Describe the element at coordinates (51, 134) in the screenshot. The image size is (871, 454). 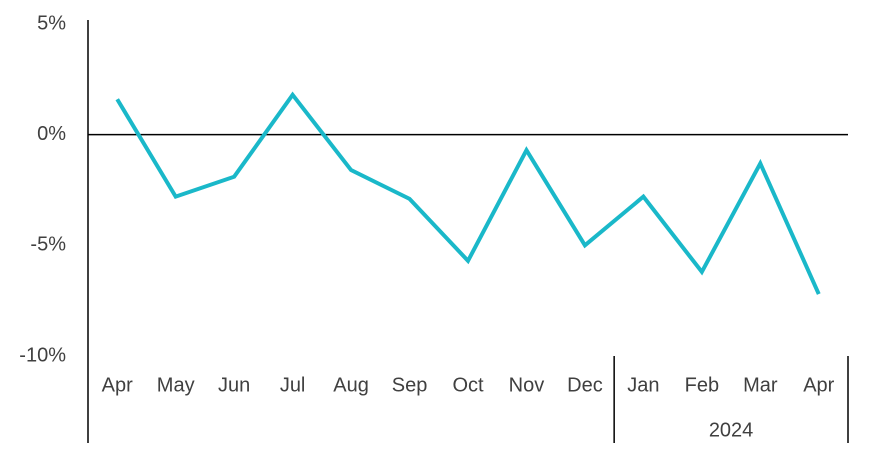
I see `y-tick-label: 0%` at that location.